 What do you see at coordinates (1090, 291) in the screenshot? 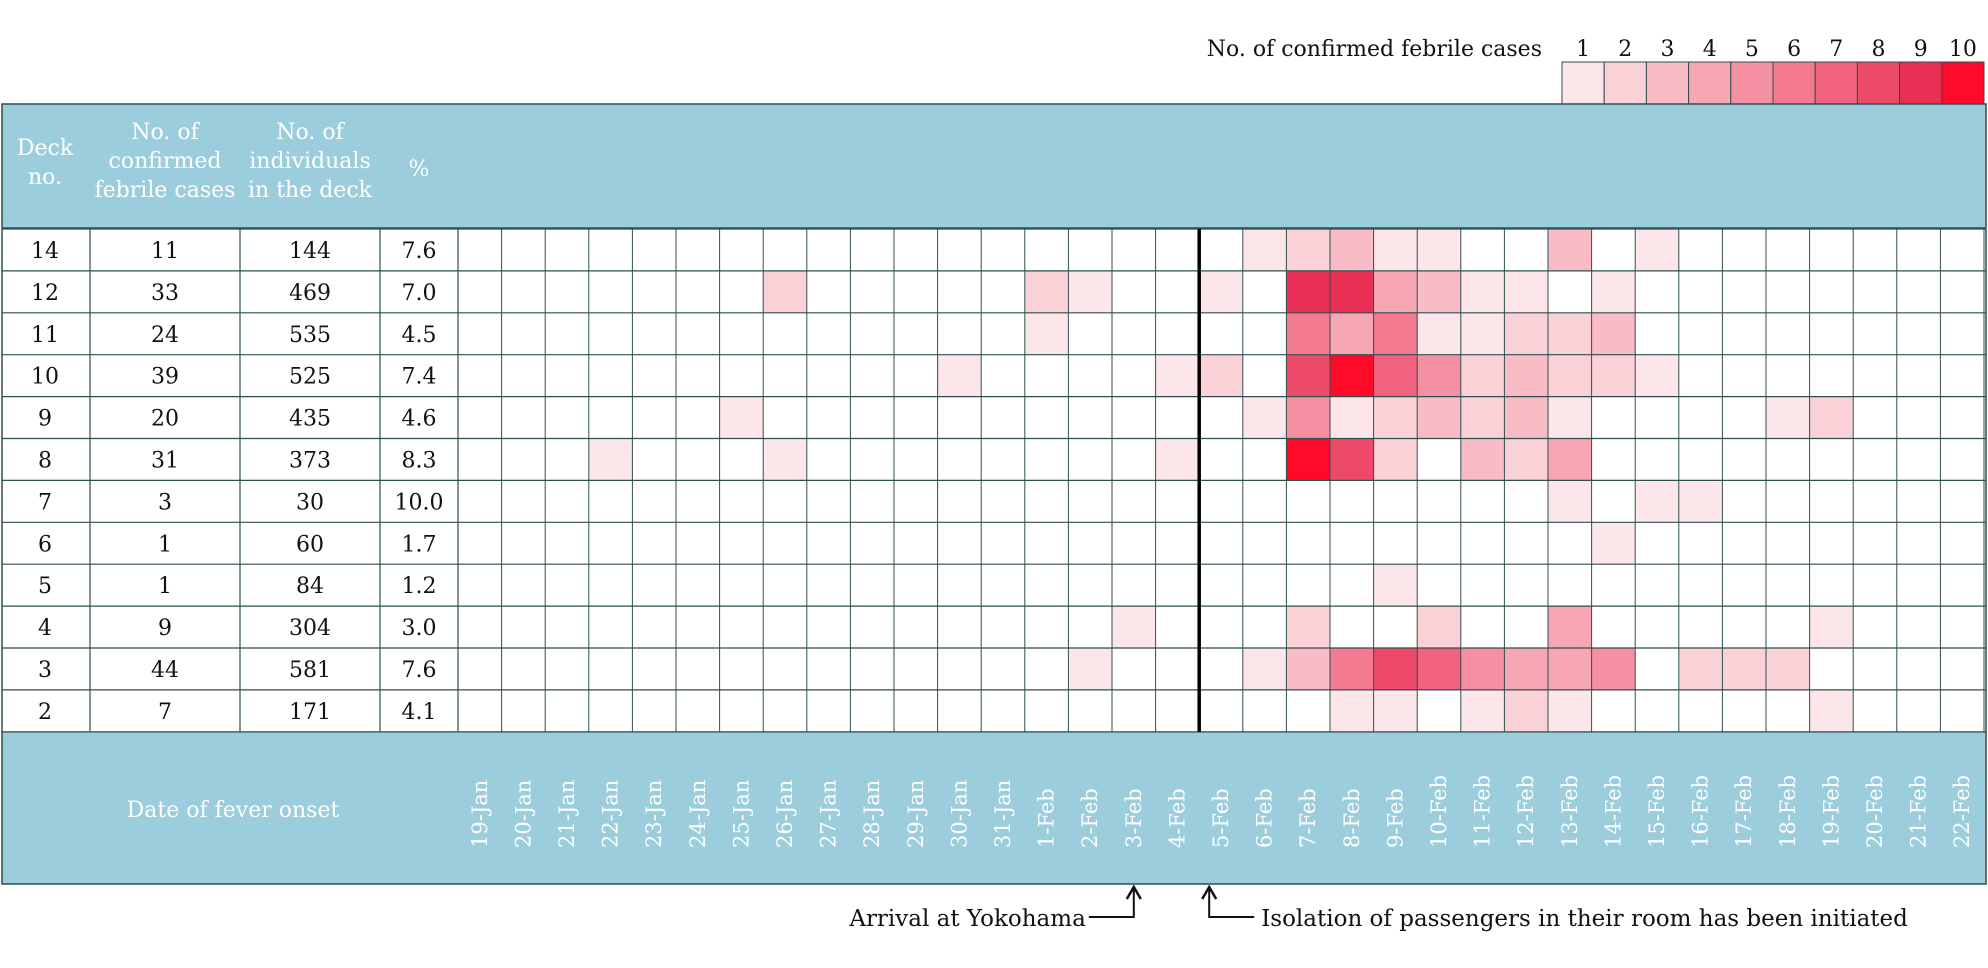
I see `heat-cell-deck12-2-Feb` at bounding box center [1090, 291].